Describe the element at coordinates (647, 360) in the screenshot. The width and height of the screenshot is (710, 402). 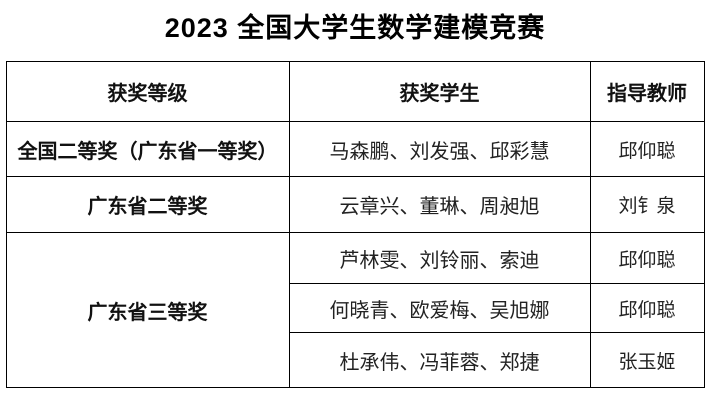
I see `cell-teacher: 张玉姬` at that location.